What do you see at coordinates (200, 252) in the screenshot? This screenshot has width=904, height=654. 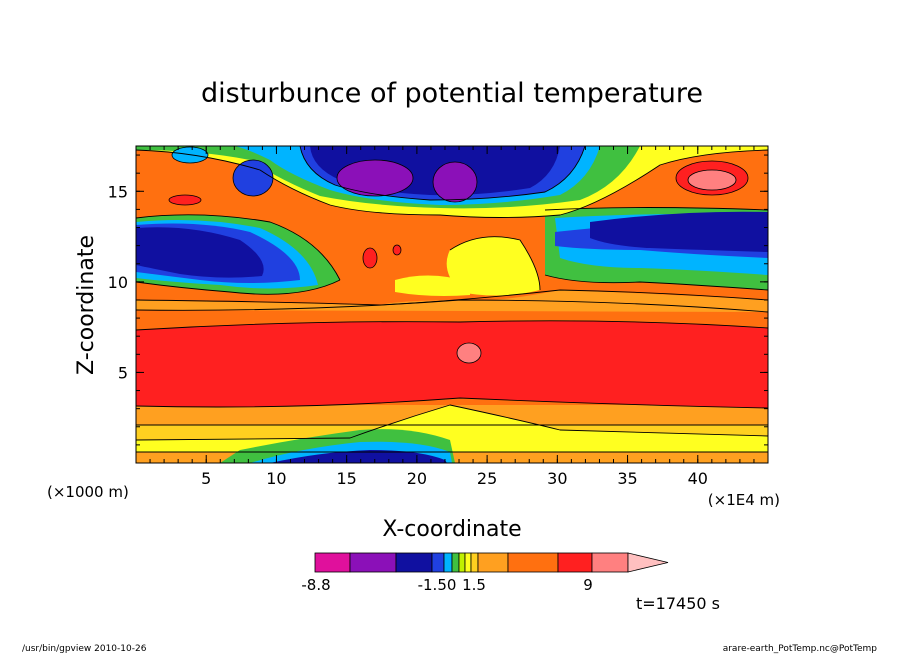 I see `cold-left-navy` at bounding box center [200, 252].